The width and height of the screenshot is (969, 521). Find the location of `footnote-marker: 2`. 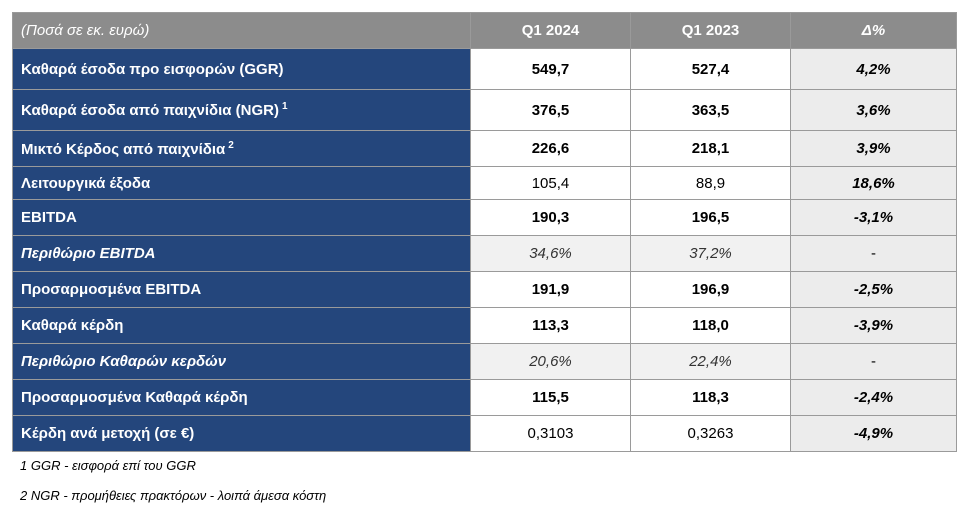

footnote-marker: 2 is located at coordinates (231, 145).